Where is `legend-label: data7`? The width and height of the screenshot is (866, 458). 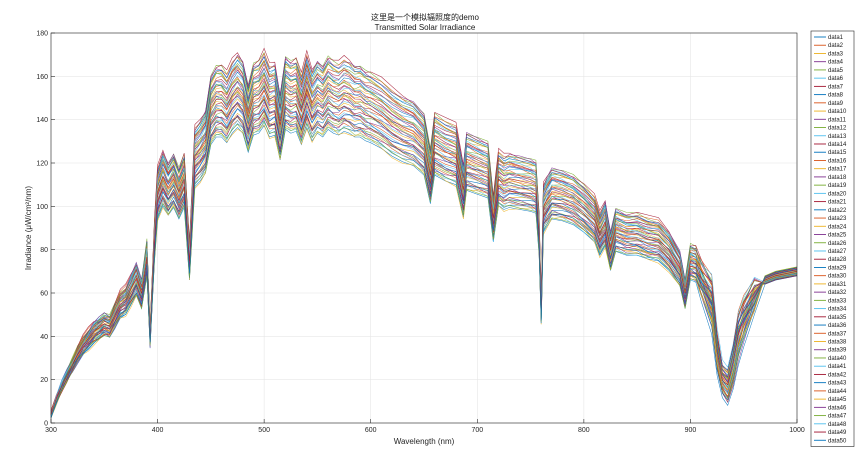
legend-label: data7 is located at coordinates (836, 87).